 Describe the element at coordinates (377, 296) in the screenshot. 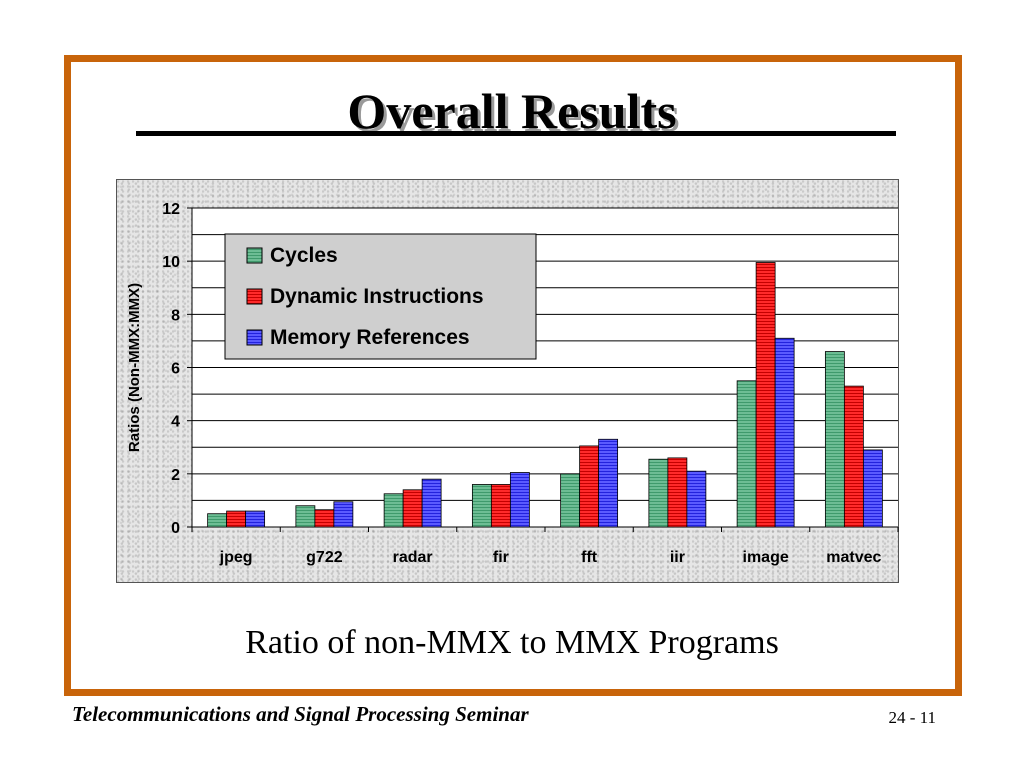

I see `legend-label: Dynamic Instructions` at that location.